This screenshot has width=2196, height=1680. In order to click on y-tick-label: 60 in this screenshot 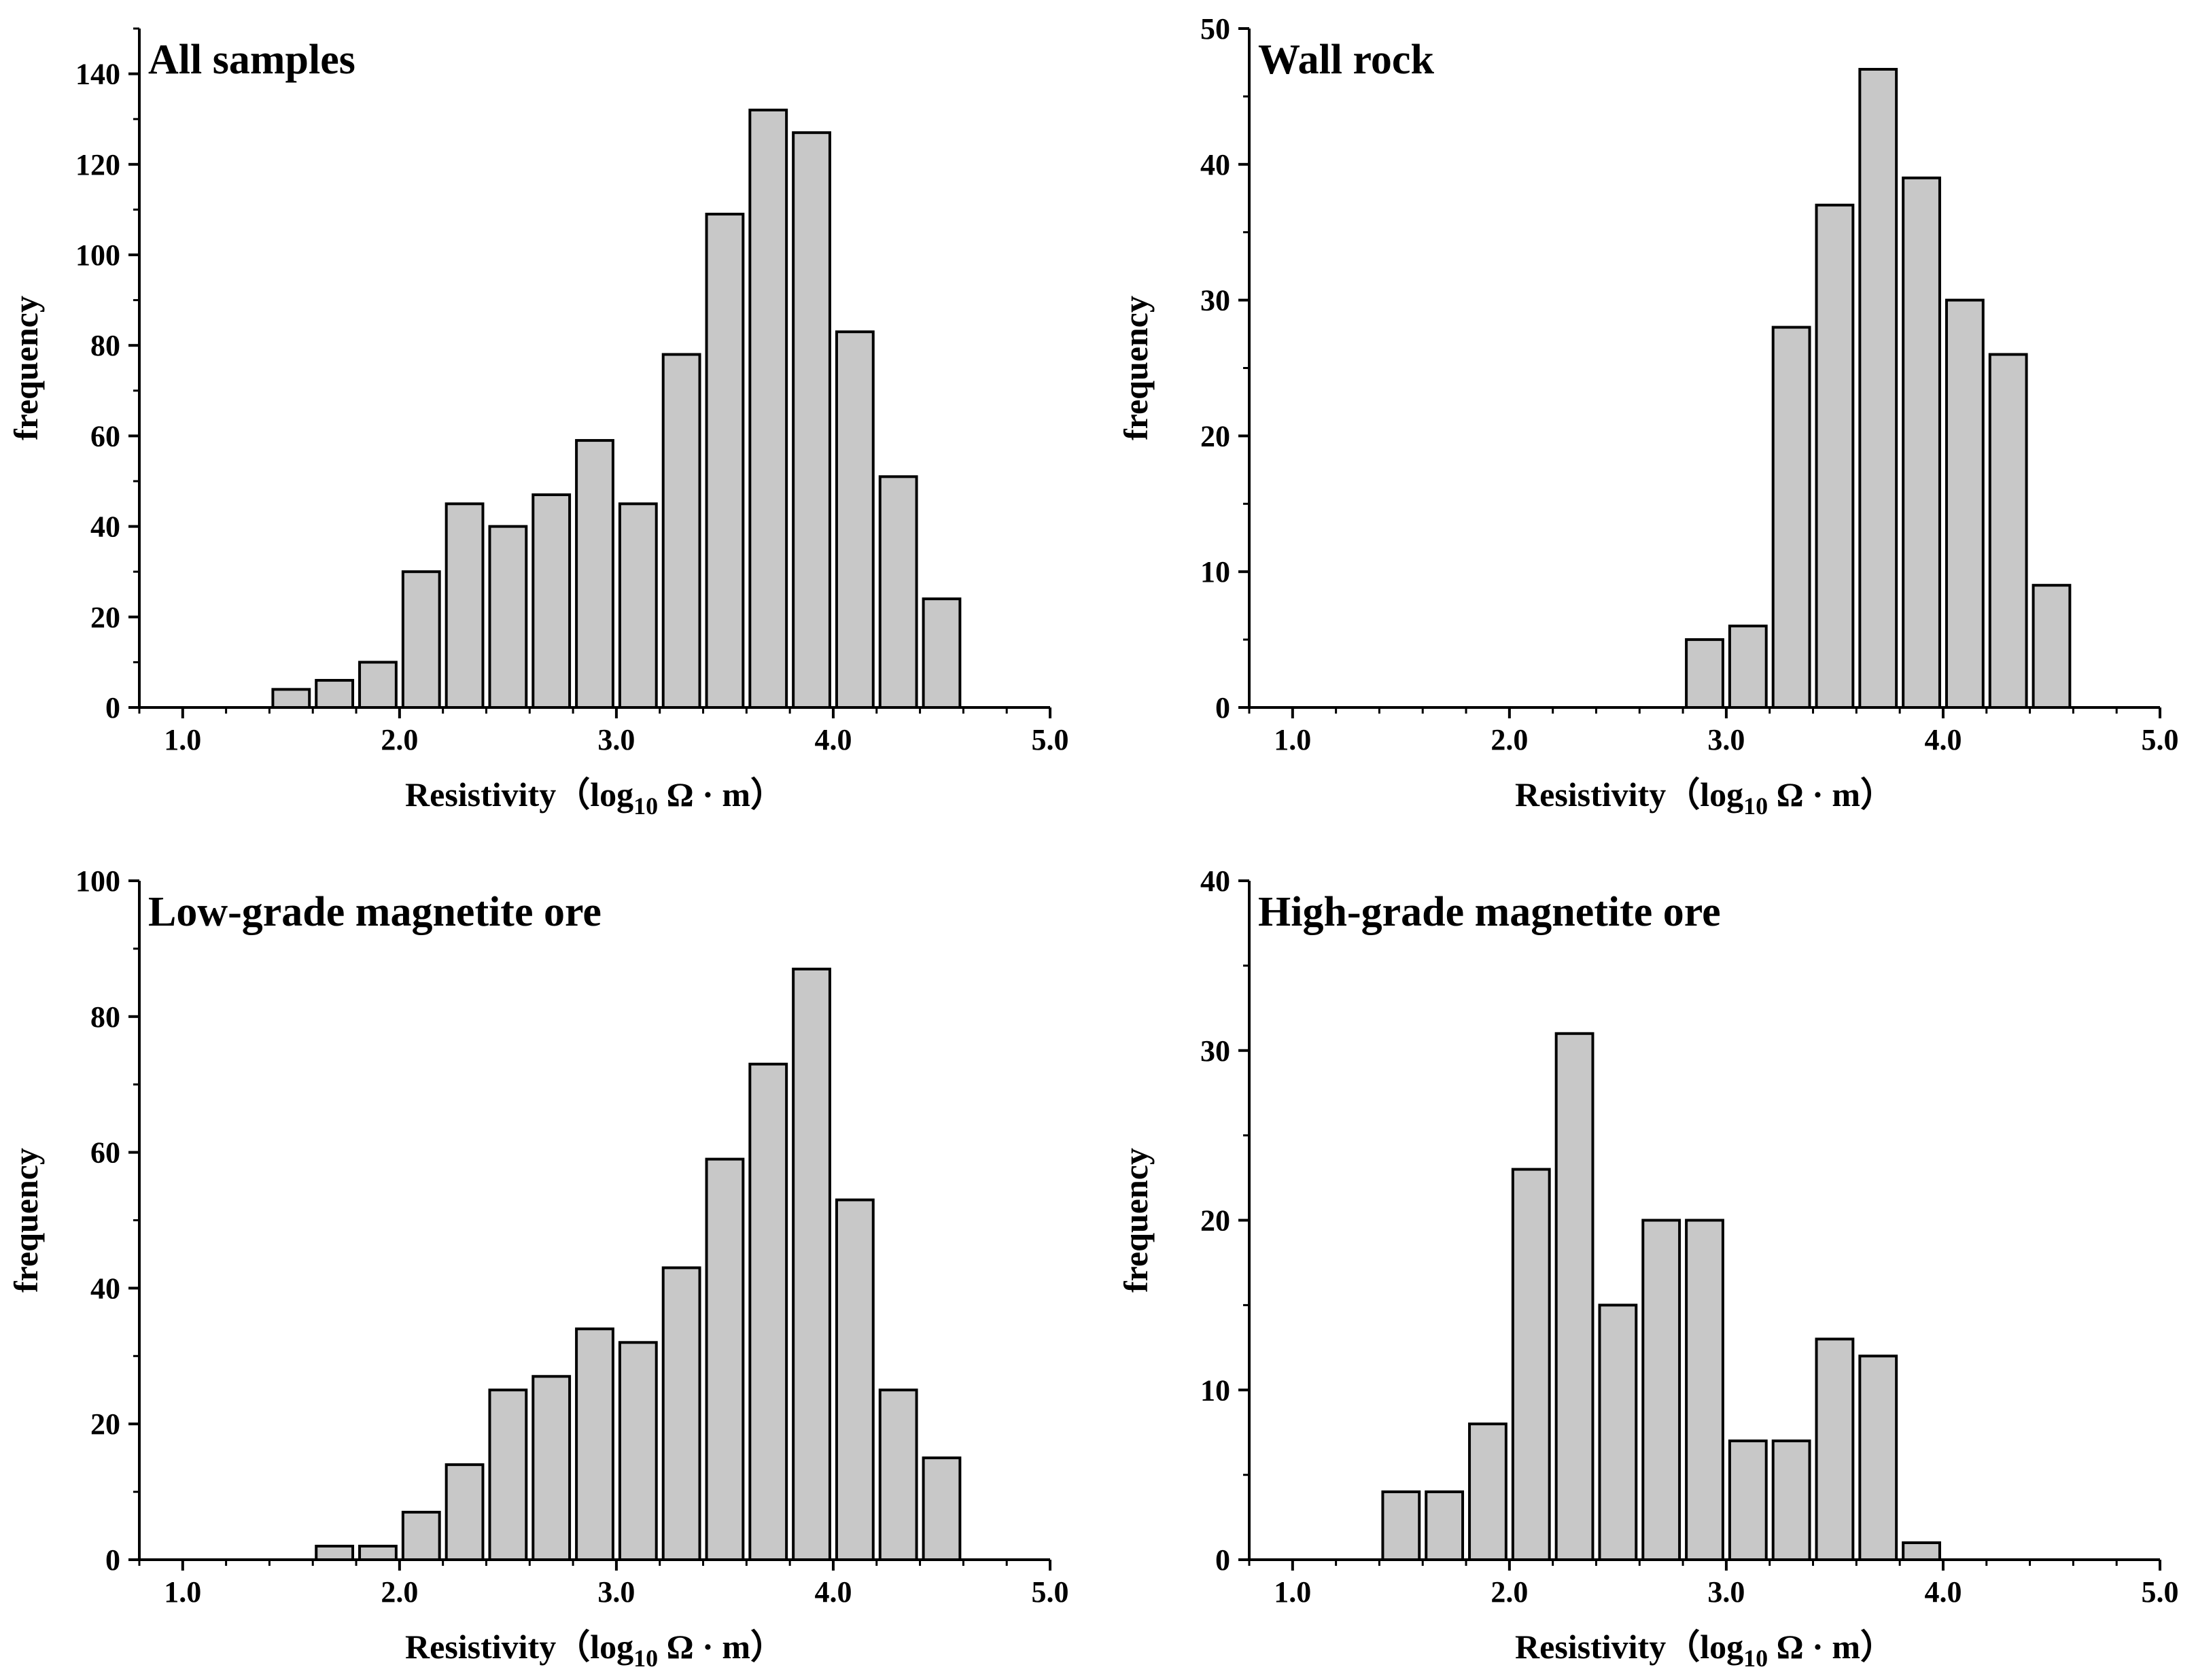, I will do `click(105, 1153)`.